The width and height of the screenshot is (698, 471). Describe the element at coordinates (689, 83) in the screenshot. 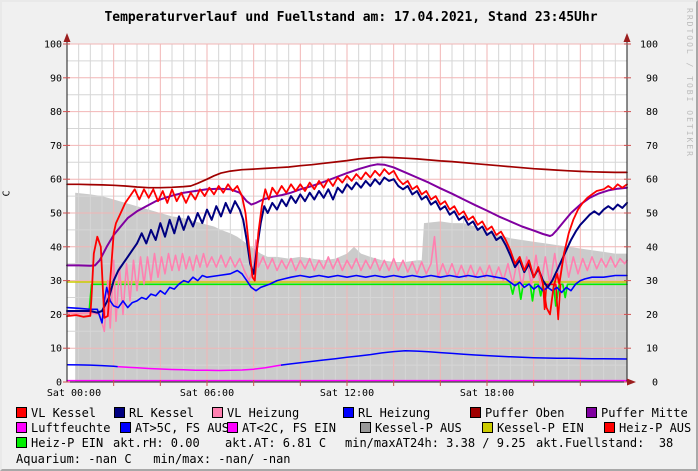

I see `rrdtool-watermark: RRDTOOL / TOBI OETIKER` at that location.